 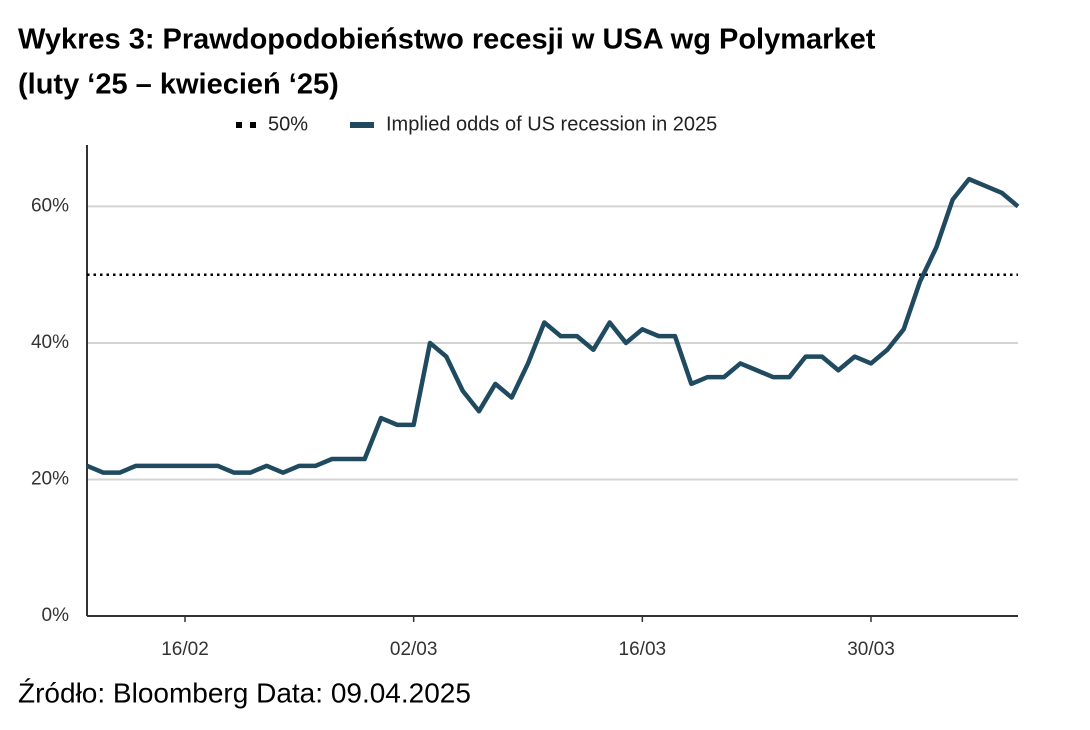 What do you see at coordinates (50, 478) in the screenshot?
I see `y-tick-label: 20%` at bounding box center [50, 478].